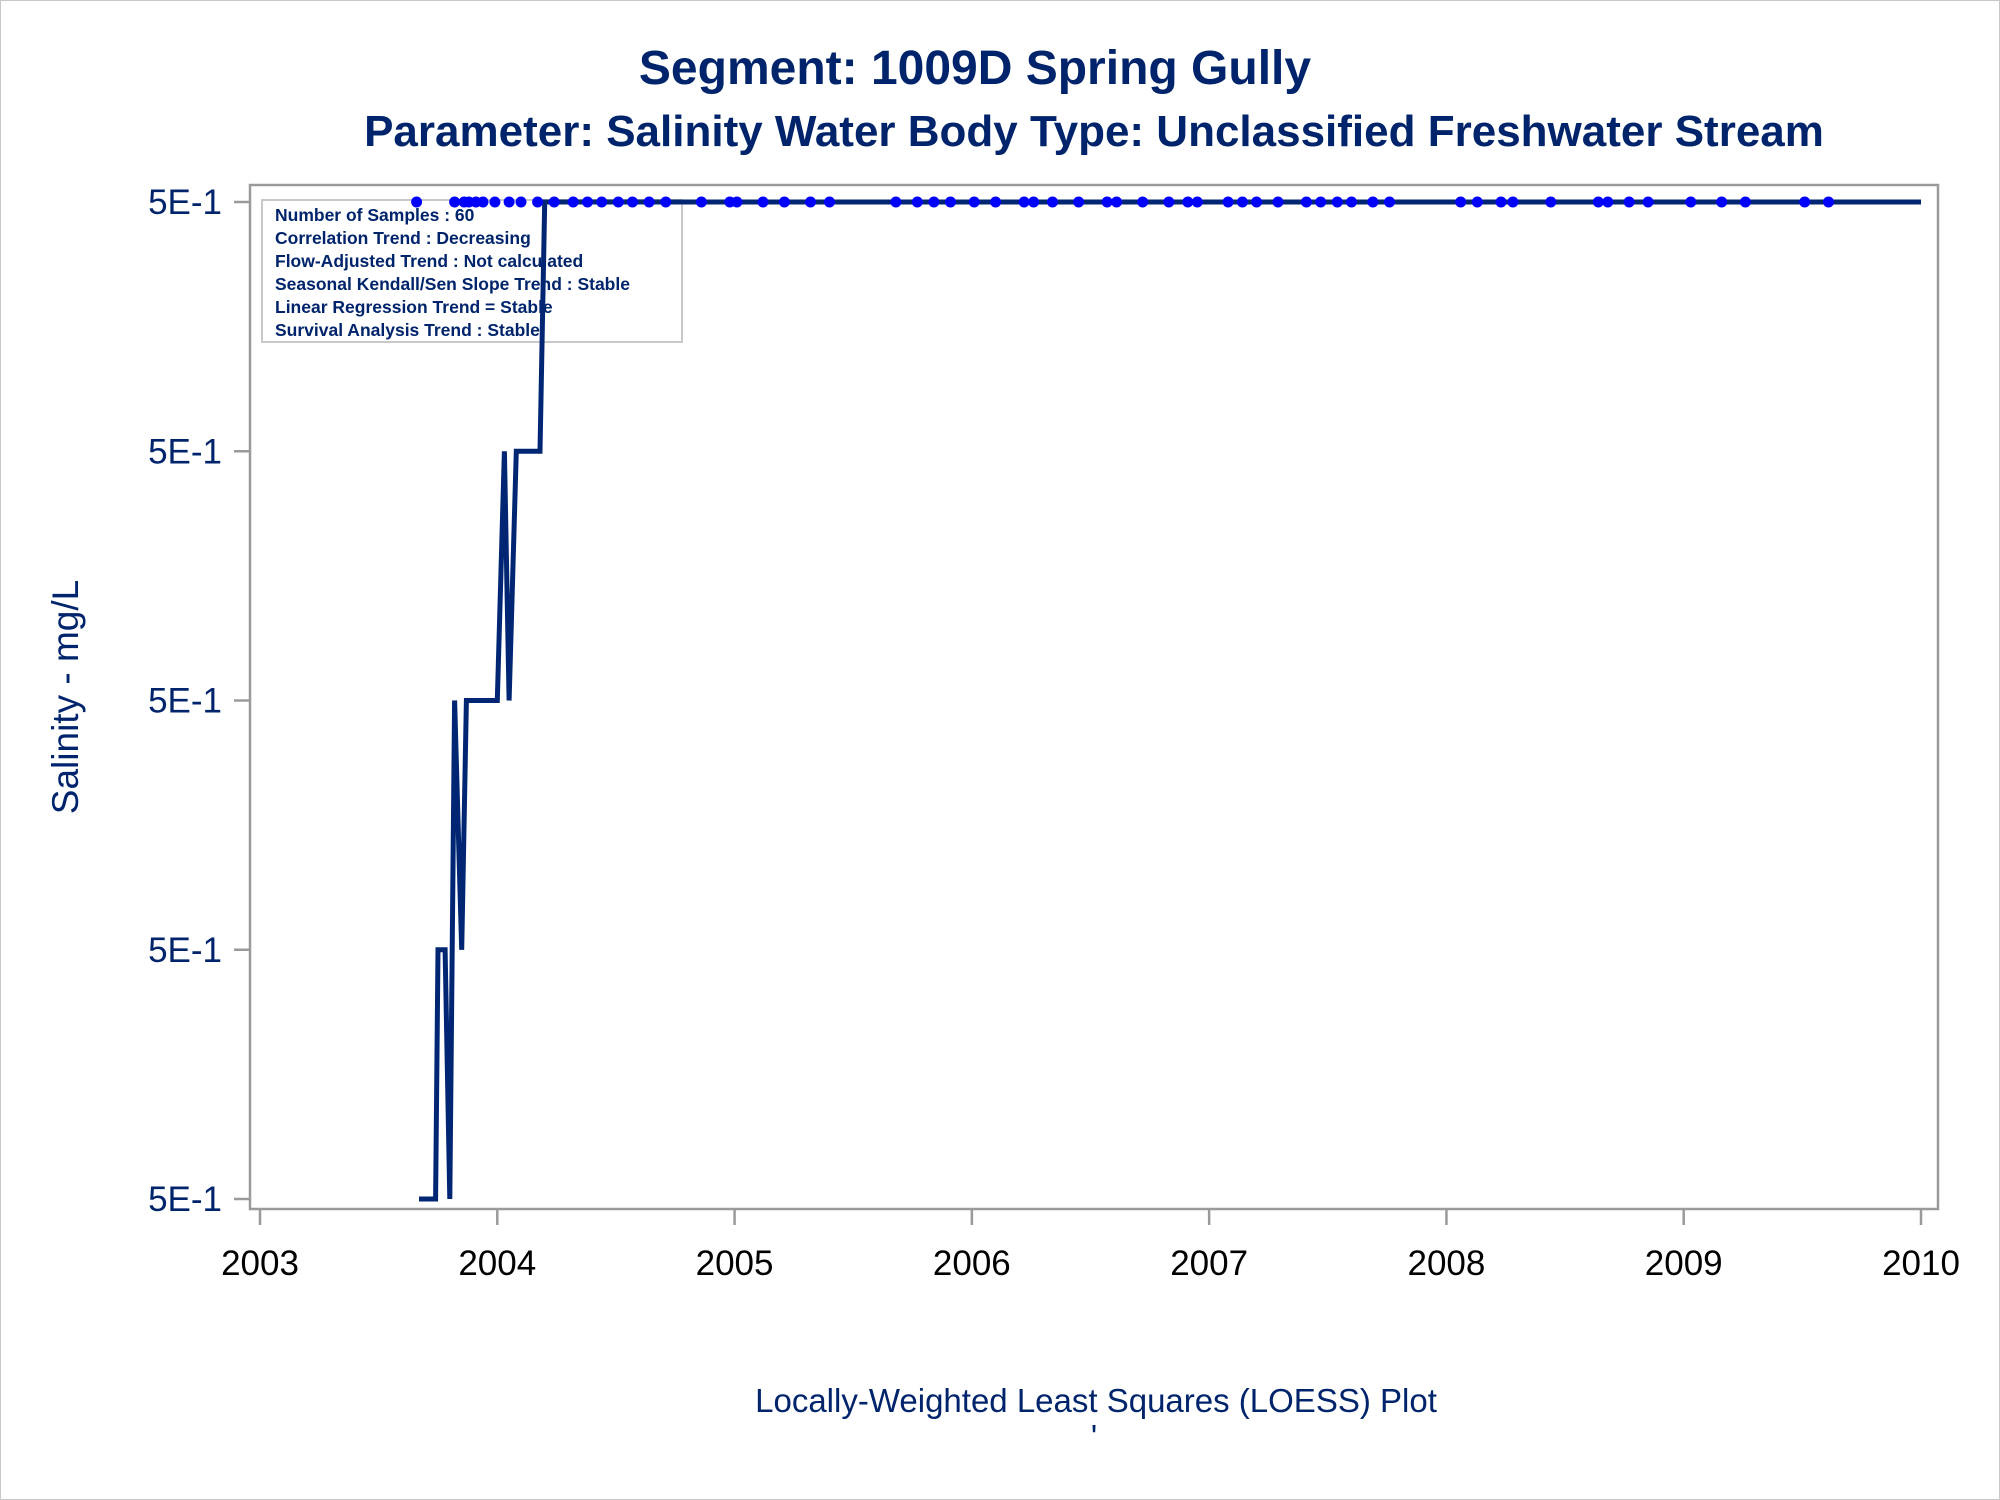 This screenshot has height=1500, width=2000. Describe the element at coordinates (414, 307) in the screenshot. I see `stats-linear-regression-trend: Linear Regression Trend = Stable` at that location.